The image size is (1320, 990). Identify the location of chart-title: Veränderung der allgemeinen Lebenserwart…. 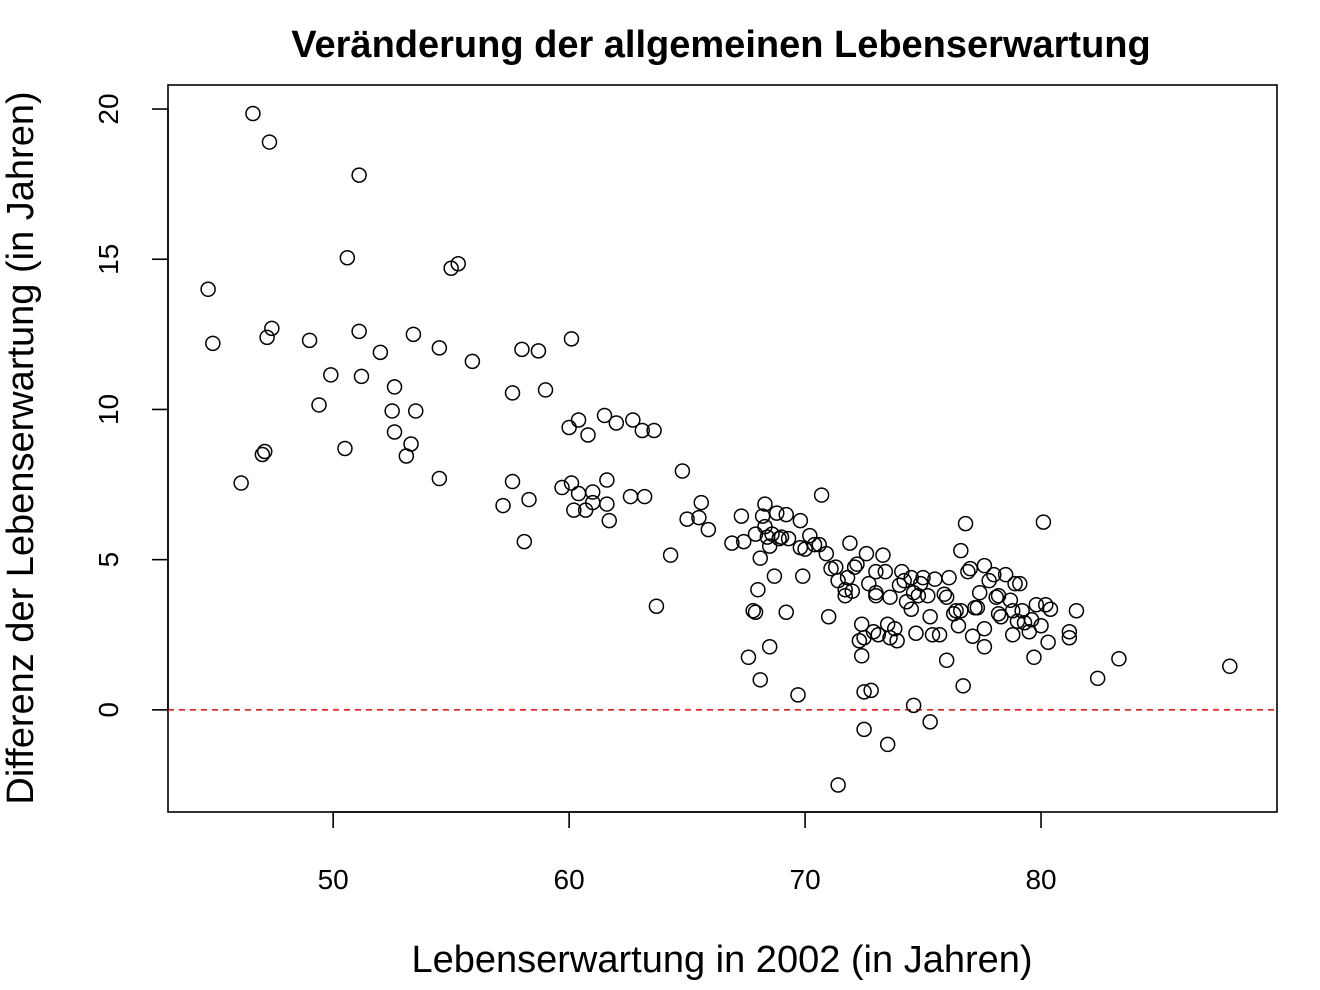
(720, 45).